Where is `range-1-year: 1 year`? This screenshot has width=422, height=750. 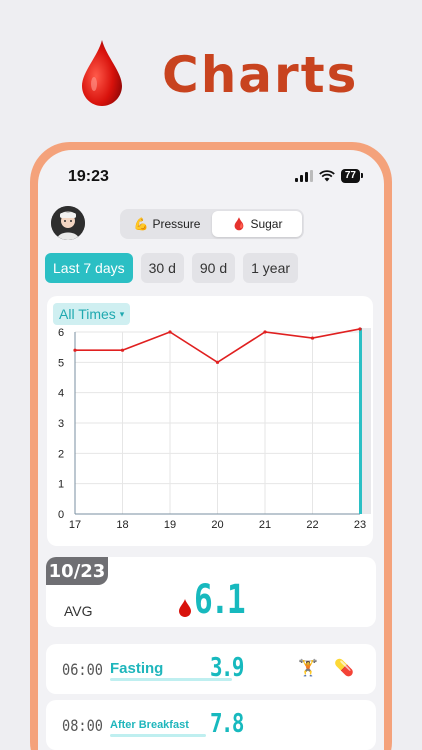
range-1-year: 1 year is located at coordinates (271, 268).